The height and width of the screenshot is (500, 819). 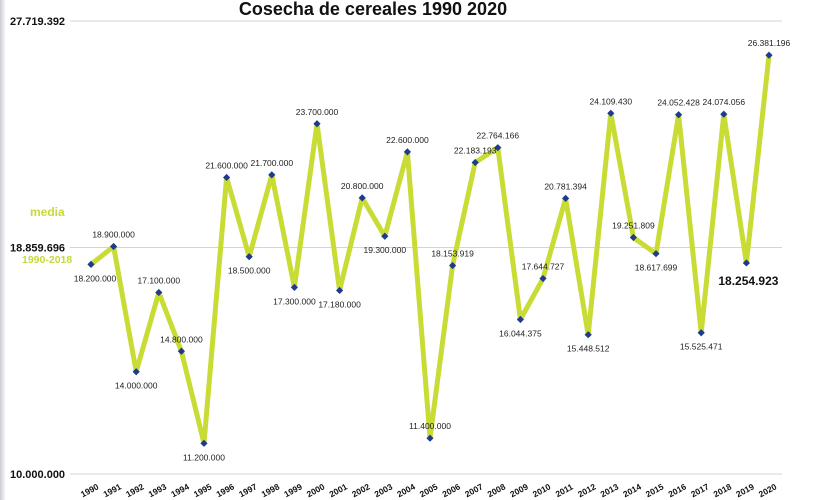 I want to click on x-tick-label: 2008, so click(x=497, y=490).